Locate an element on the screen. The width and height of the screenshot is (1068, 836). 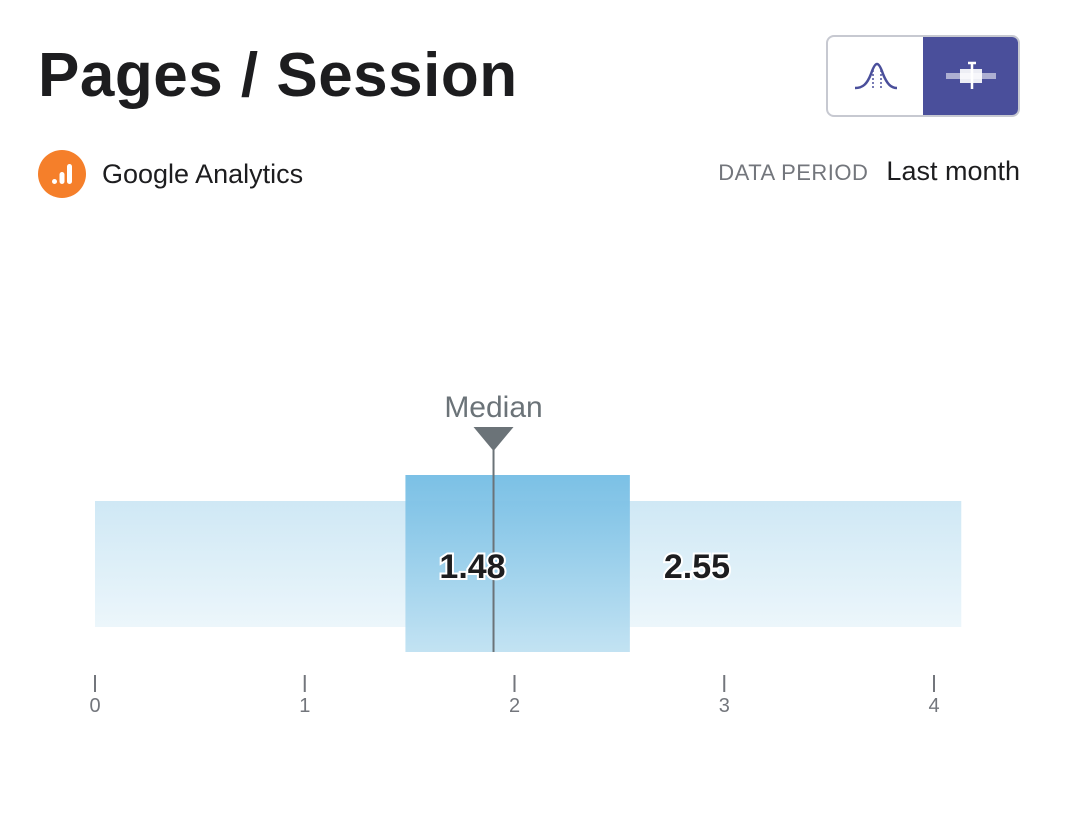
q1-value-label: 1.48 is located at coordinates (472, 567).